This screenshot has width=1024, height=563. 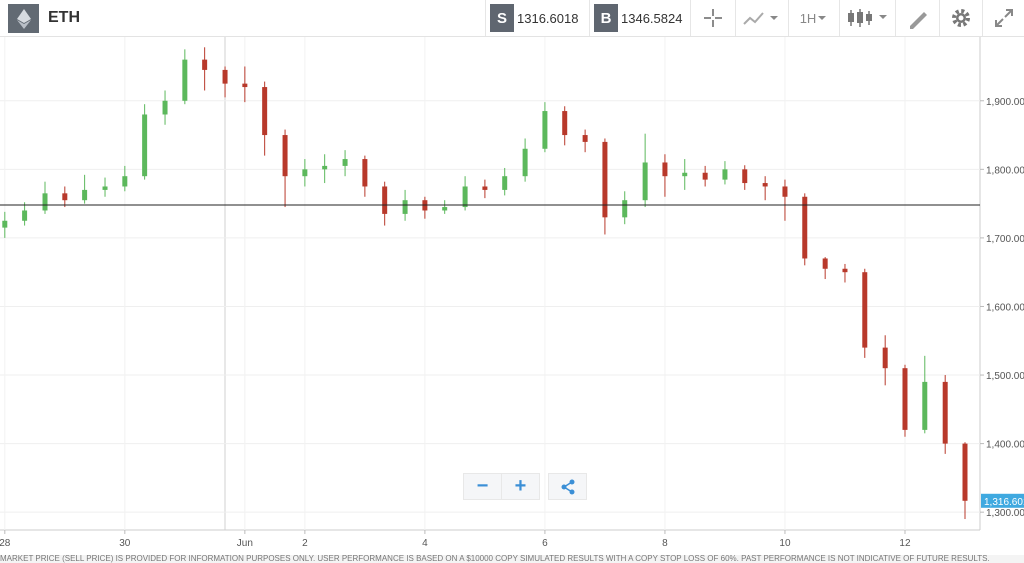 I want to click on fullscreen-icon, so click(x=1004, y=18).